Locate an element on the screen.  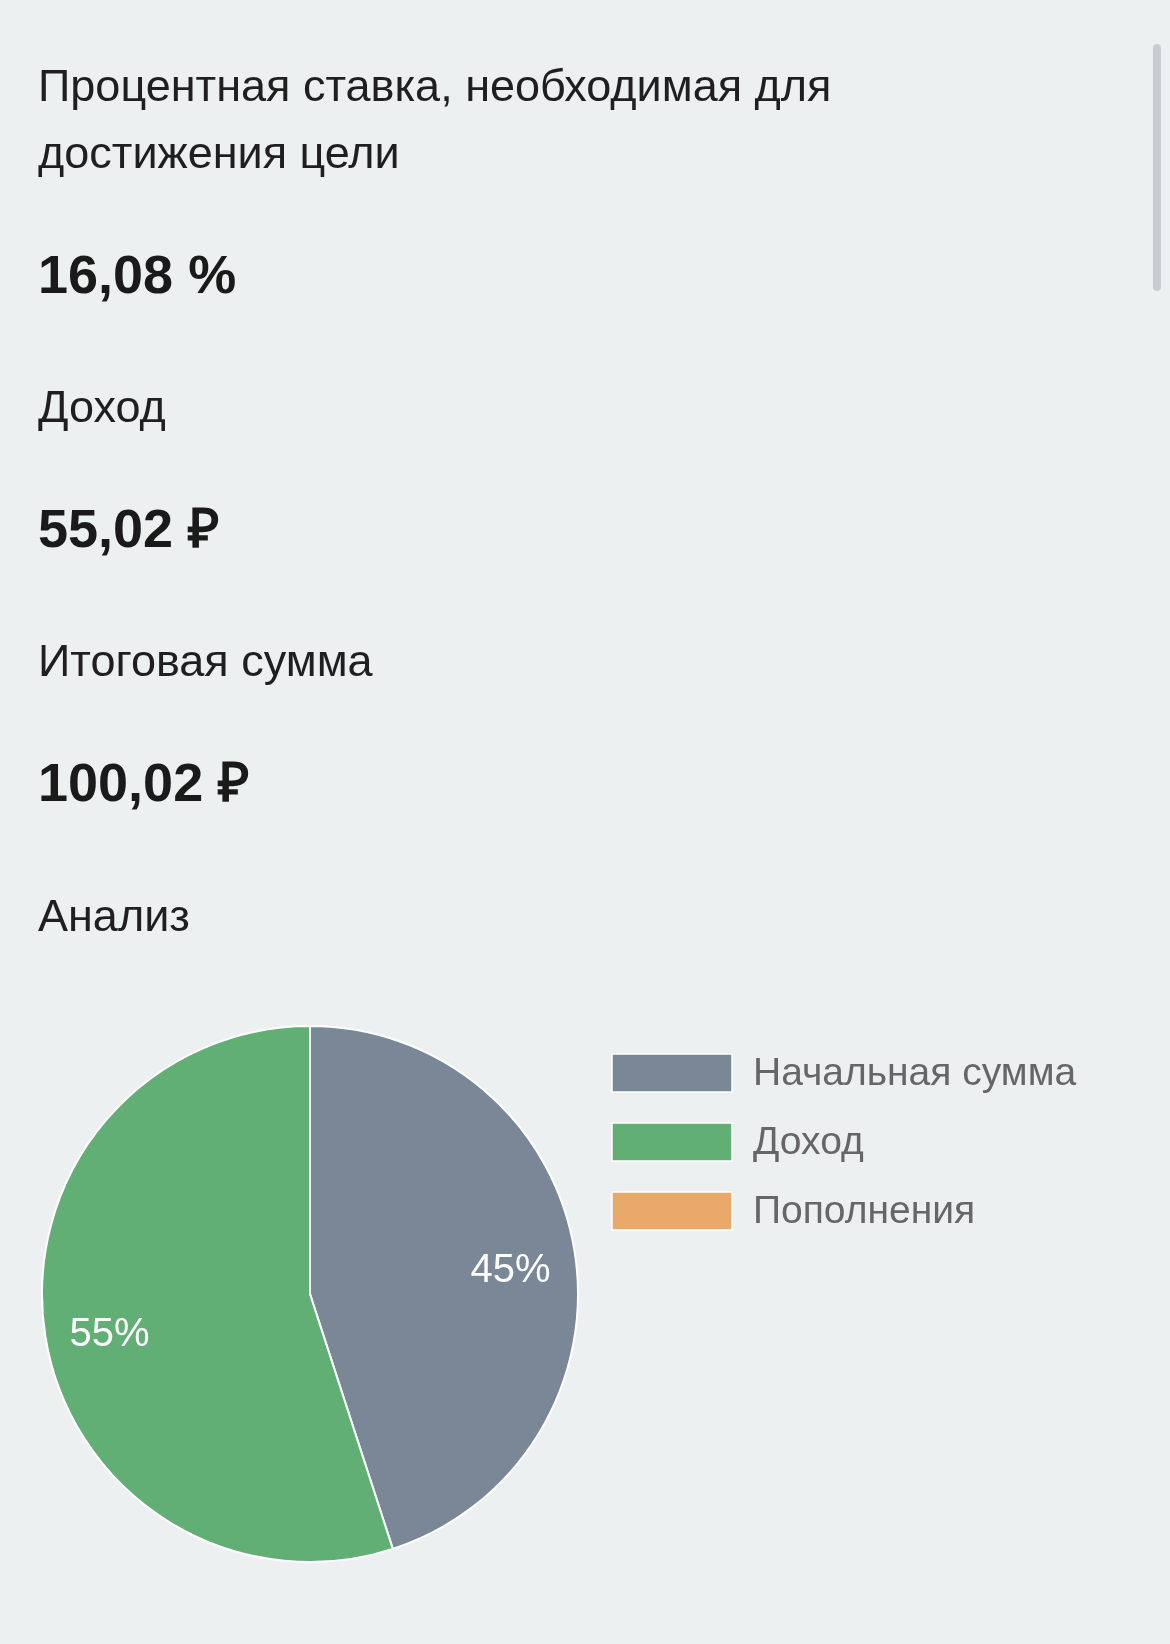
text: Итоговая сумма is located at coordinates (206, 661).